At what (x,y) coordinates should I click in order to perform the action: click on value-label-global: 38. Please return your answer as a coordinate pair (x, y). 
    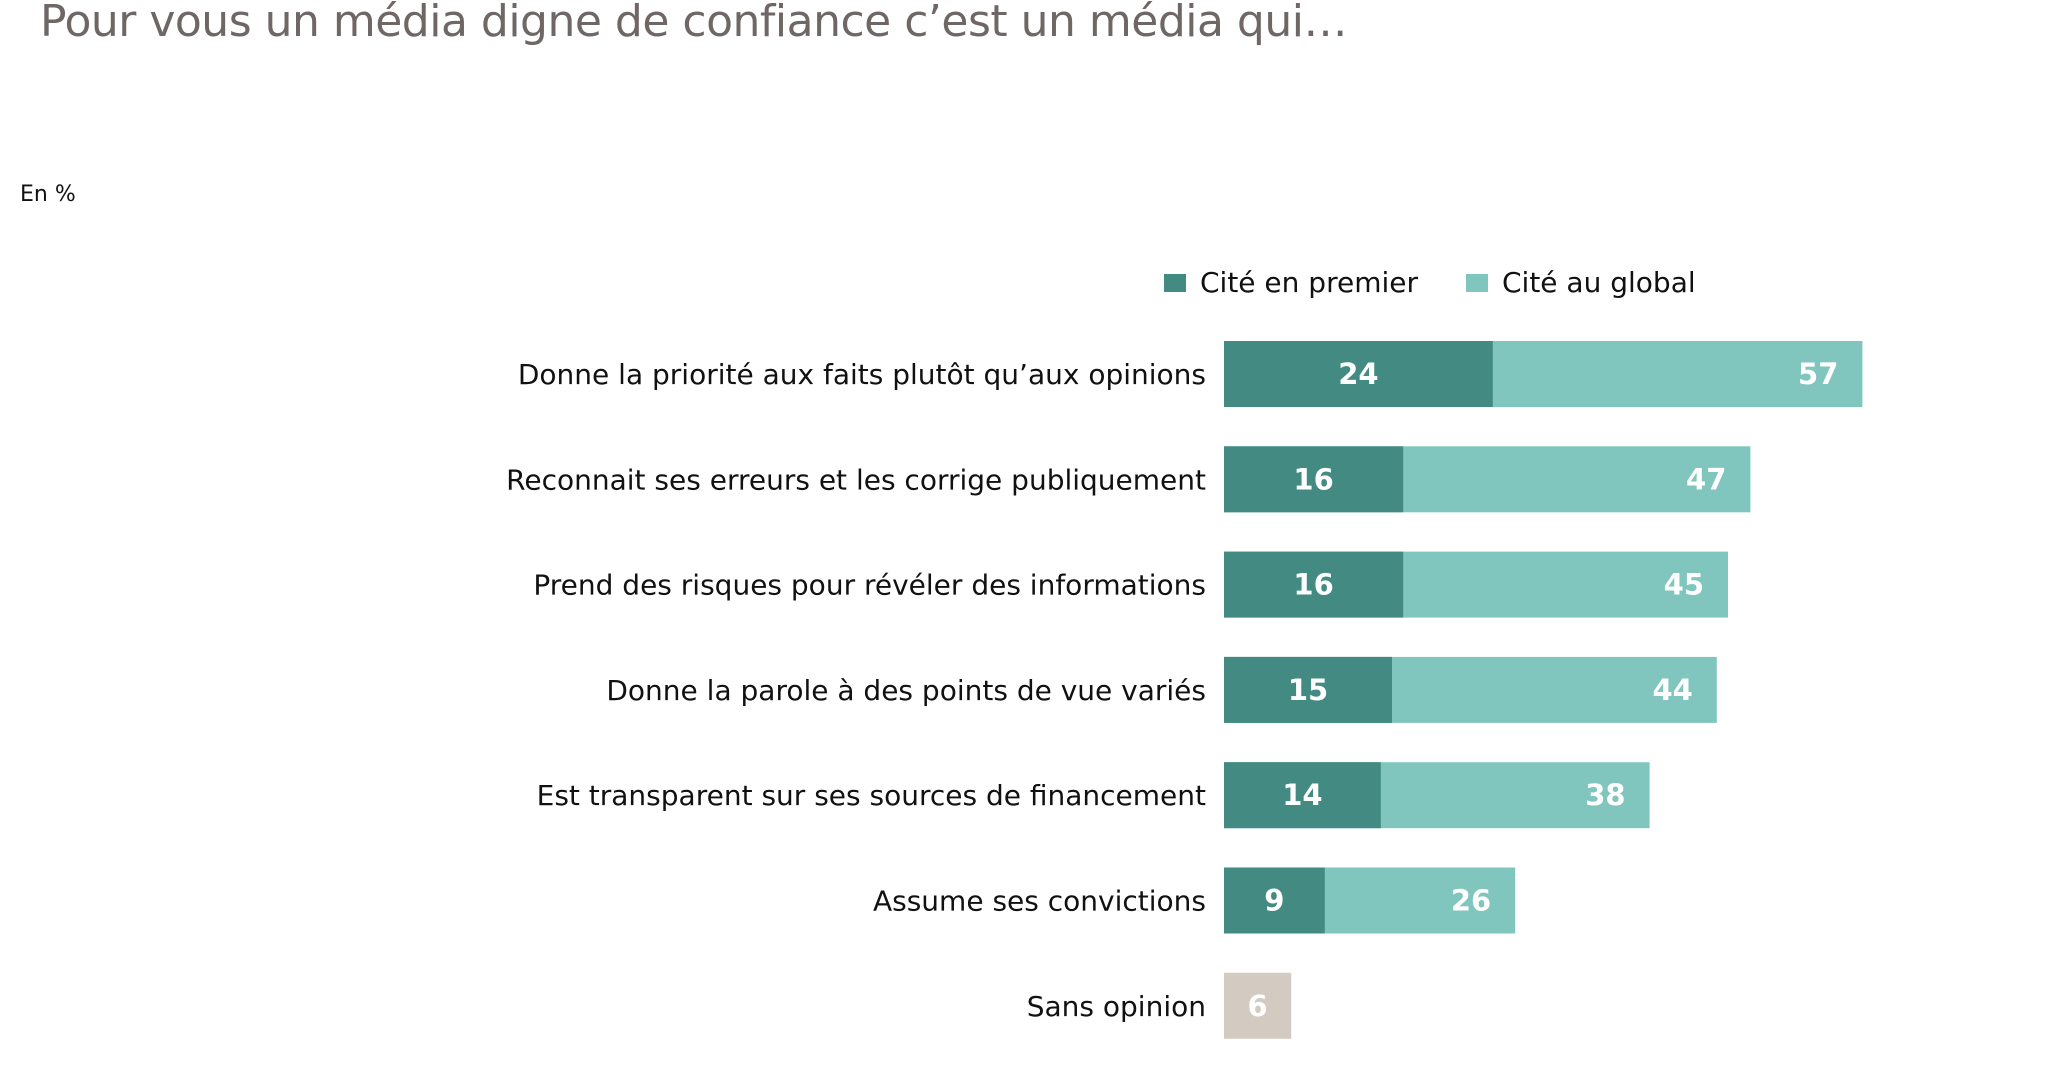
    Looking at the image, I should click on (1605, 795).